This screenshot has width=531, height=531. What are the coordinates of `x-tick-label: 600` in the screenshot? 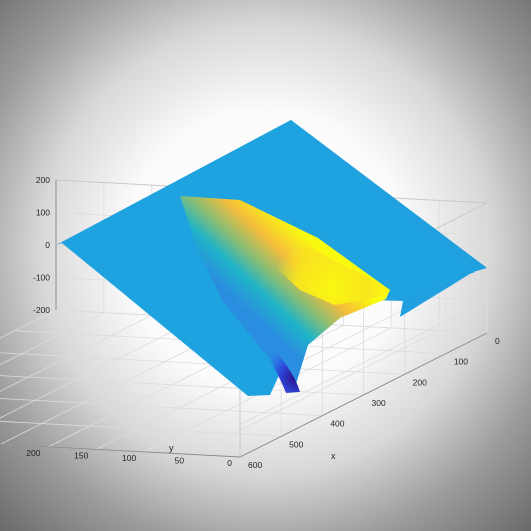 It's located at (255, 465).